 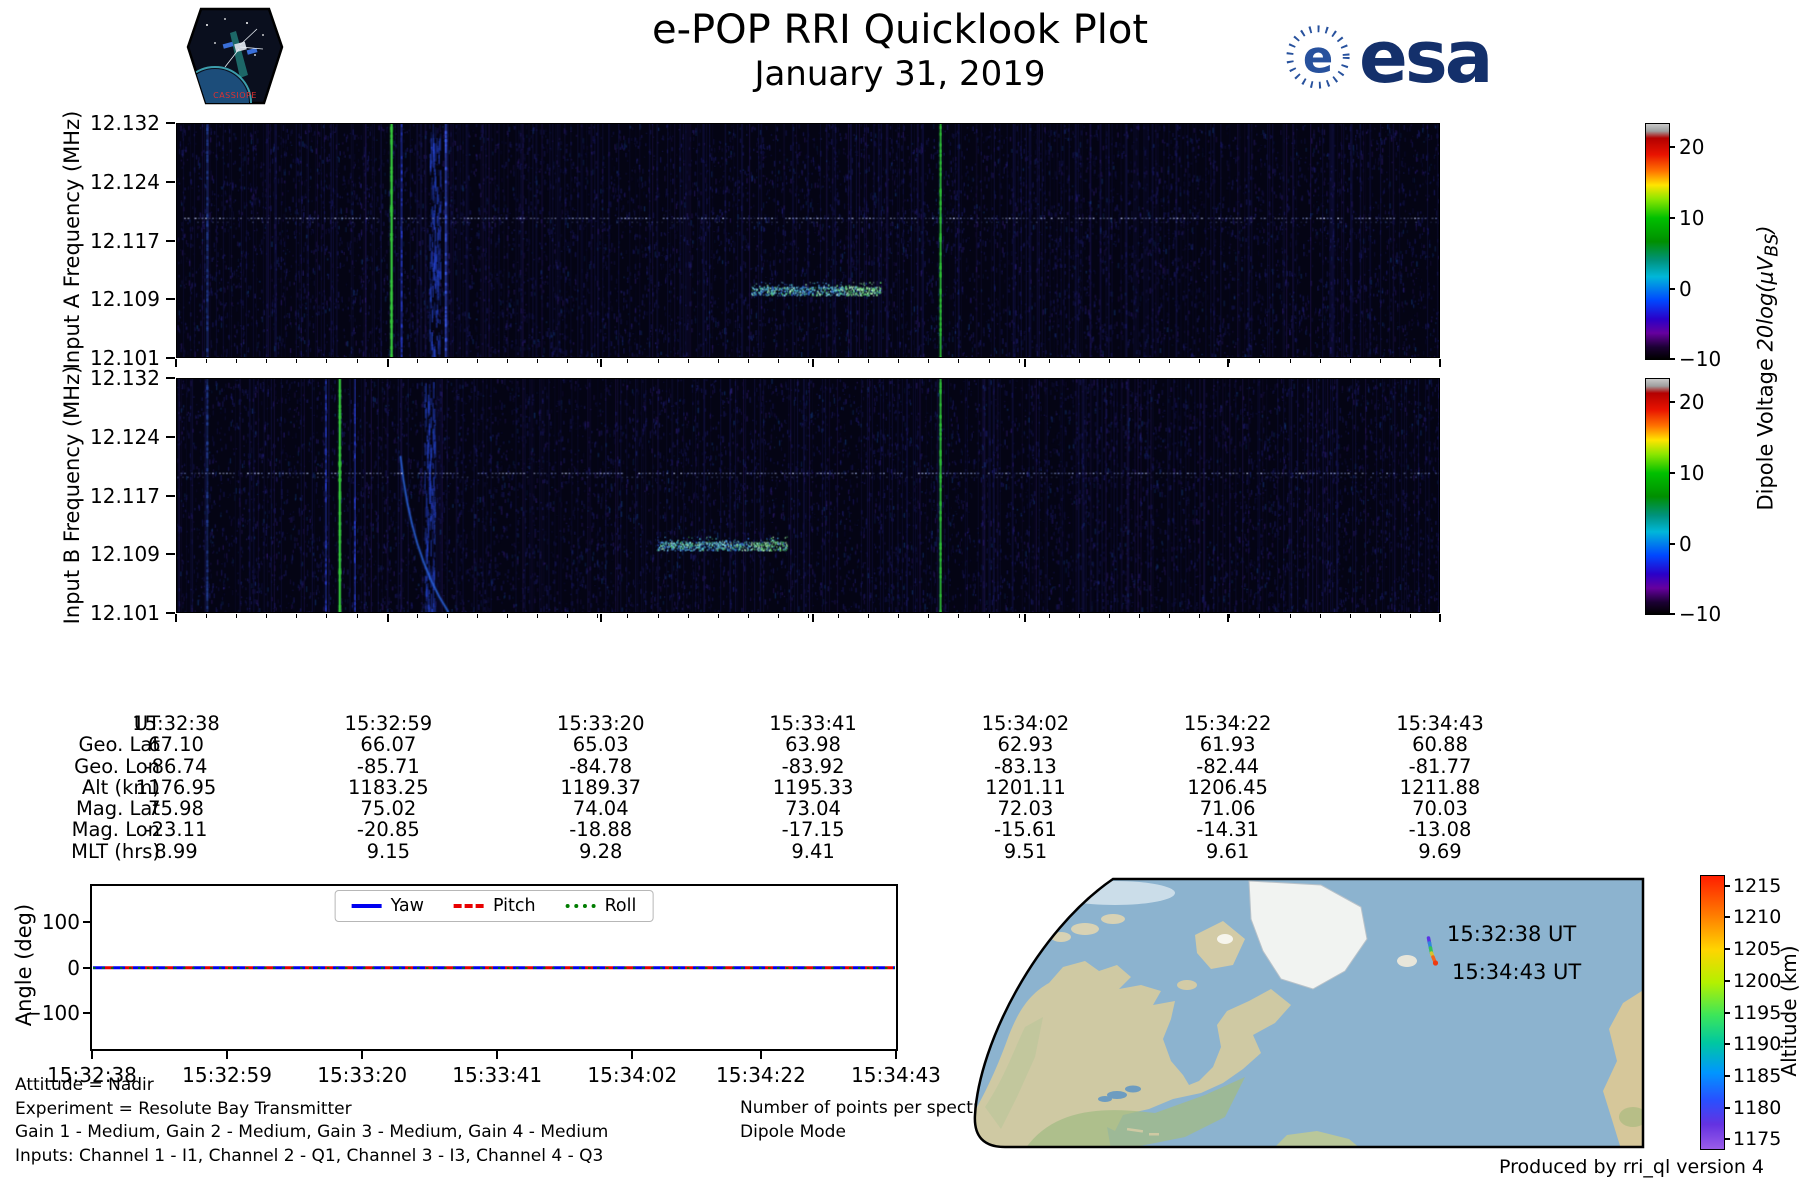 I want to click on angle-y-tick, so click(x=86, y=922).